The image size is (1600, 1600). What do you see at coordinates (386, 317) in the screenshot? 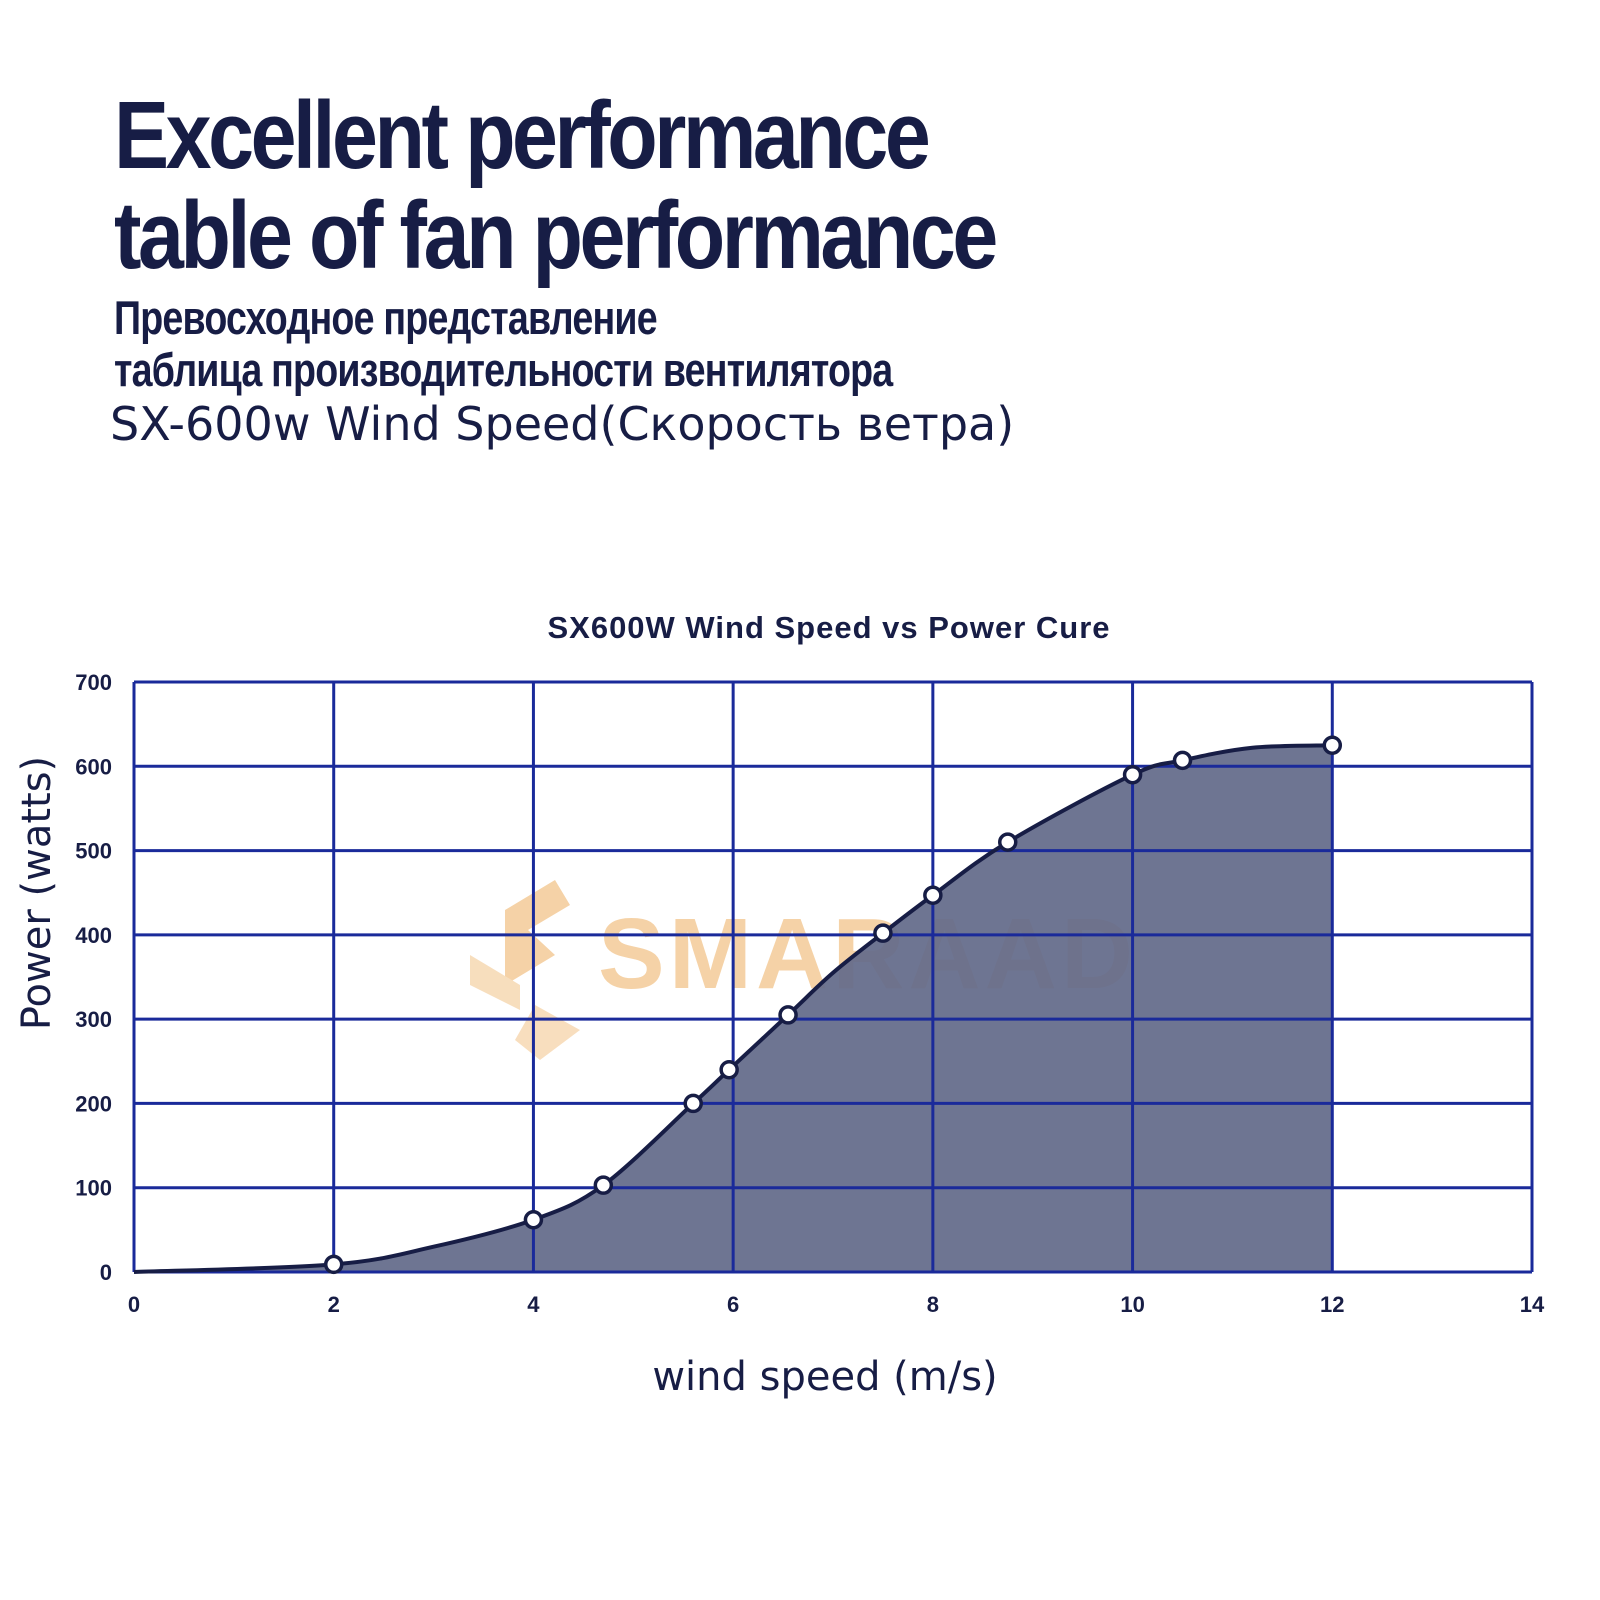
I see `subheading-line-1: Превосходное представление` at bounding box center [386, 317].